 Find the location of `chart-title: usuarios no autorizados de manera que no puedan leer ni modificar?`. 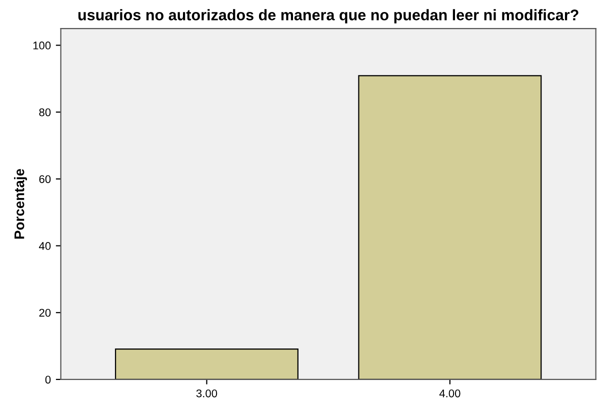

chart-title: usuarios no autorizados de manera que no puedan leer ni modificar? is located at coordinates (328, 16).